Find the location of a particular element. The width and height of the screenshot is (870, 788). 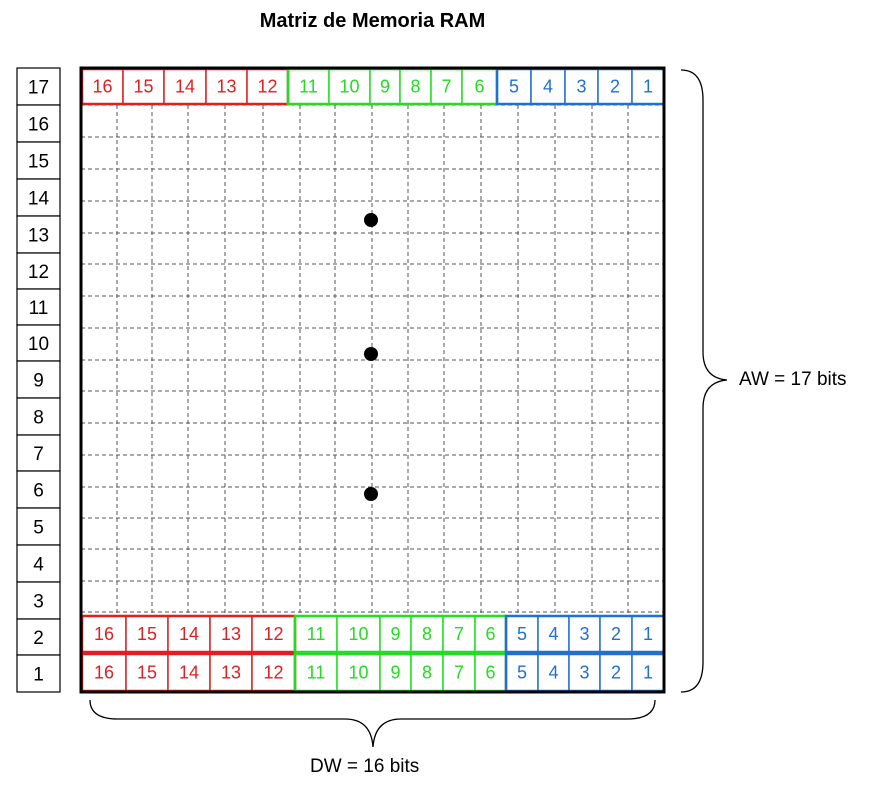

address-row-label: 9 is located at coordinates (38, 381).